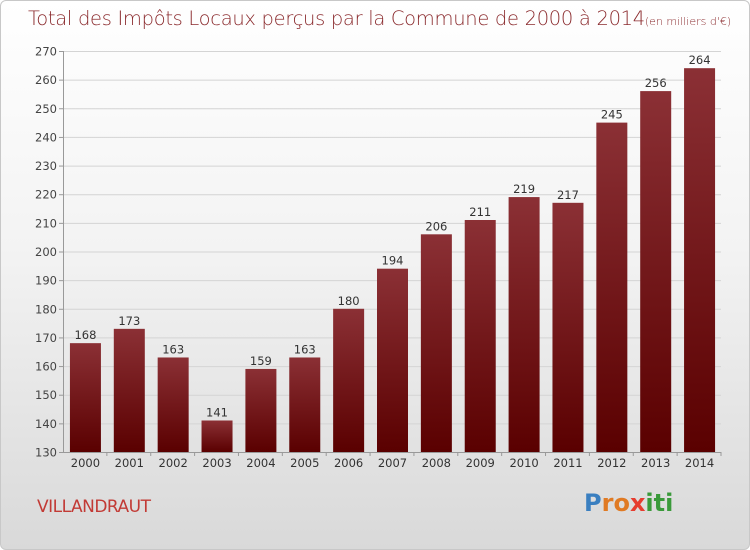  What do you see at coordinates (46, 52) in the screenshot?
I see `y-tick-label: 270` at bounding box center [46, 52].